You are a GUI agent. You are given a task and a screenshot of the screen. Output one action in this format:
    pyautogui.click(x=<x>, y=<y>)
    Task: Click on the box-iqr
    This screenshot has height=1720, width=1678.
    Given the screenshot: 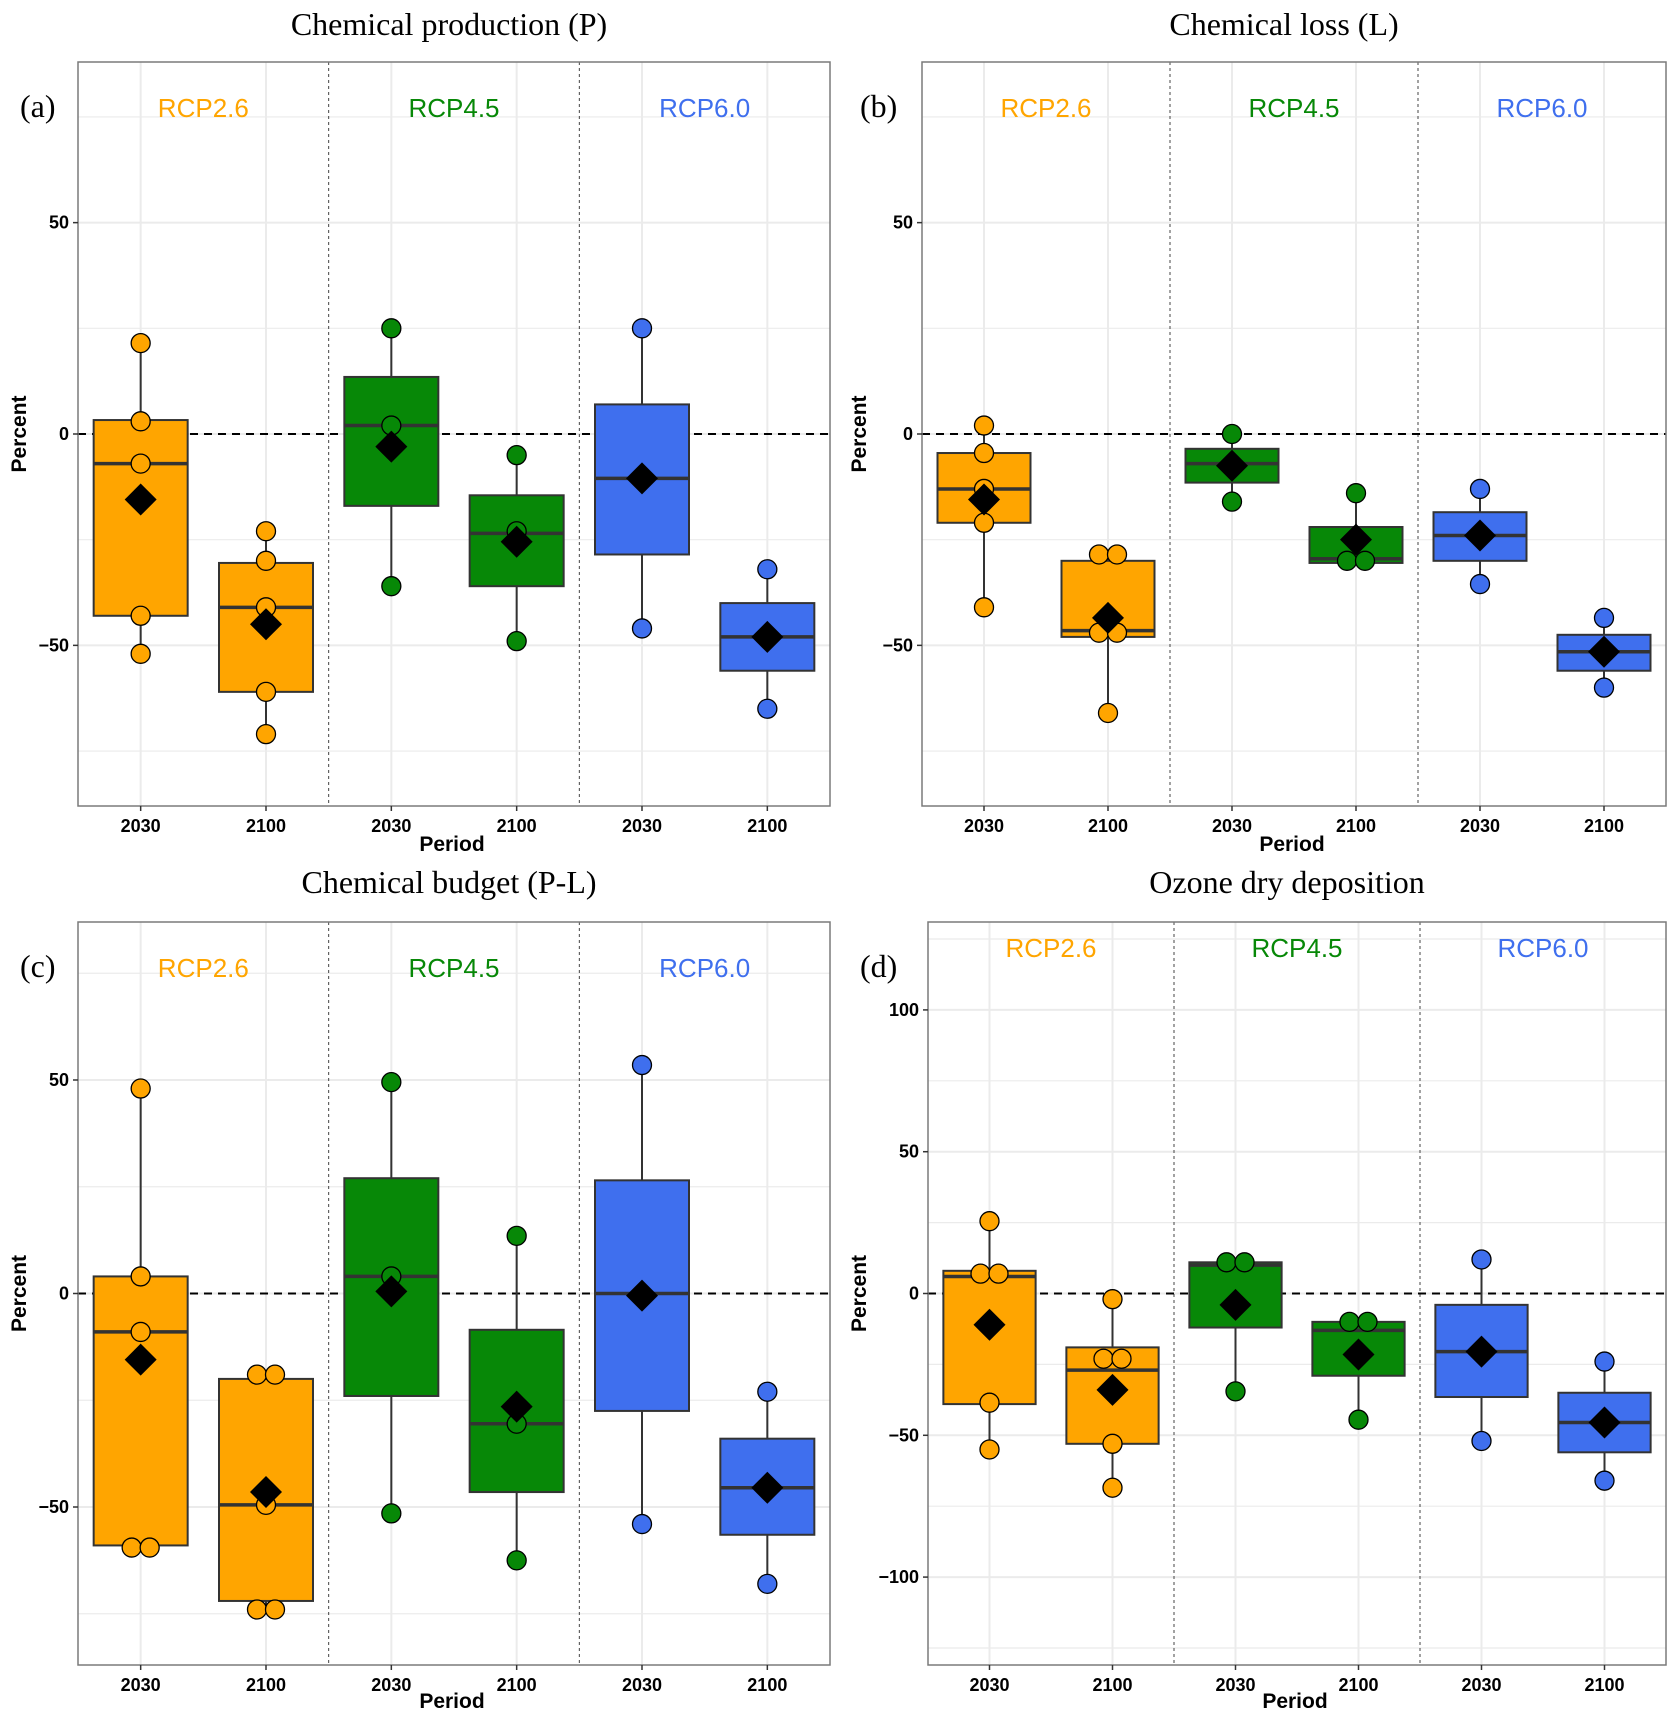 What is the action you would take?
    pyautogui.click(x=140, y=518)
    